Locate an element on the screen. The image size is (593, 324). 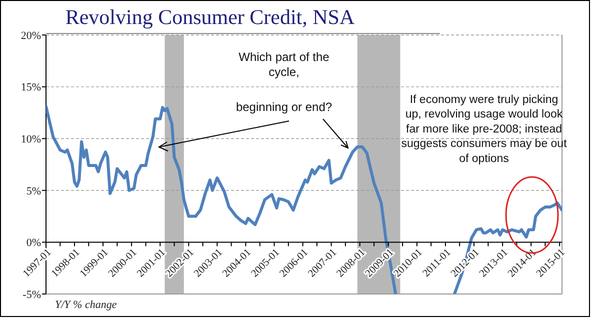
y-tick-label: -5% is located at coordinates (31, 294).